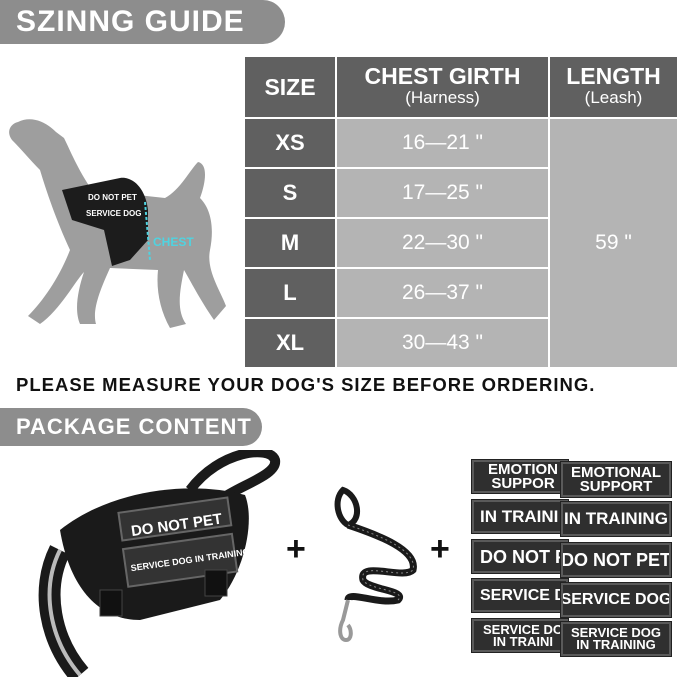 The width and height of the screenshot is (679, 677). What do you see at coordinates (520, 595) in the screenshot?
I see `patch-back: SERVICE D` at bounding box center [520, 595].